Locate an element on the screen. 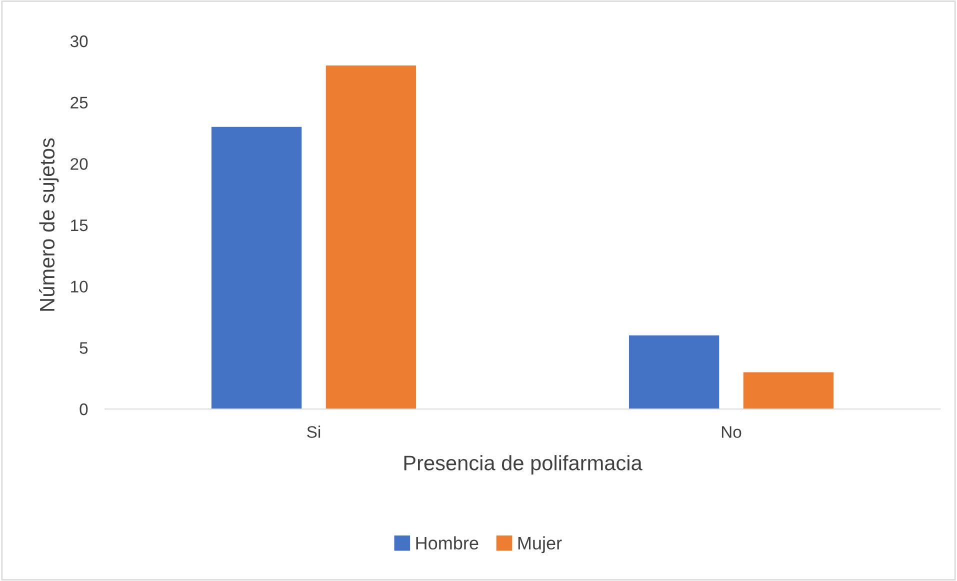 Image resolution: width=957 pixels, height=581 pixels. legend-label: Mujer is located at coordinates (540, 545).